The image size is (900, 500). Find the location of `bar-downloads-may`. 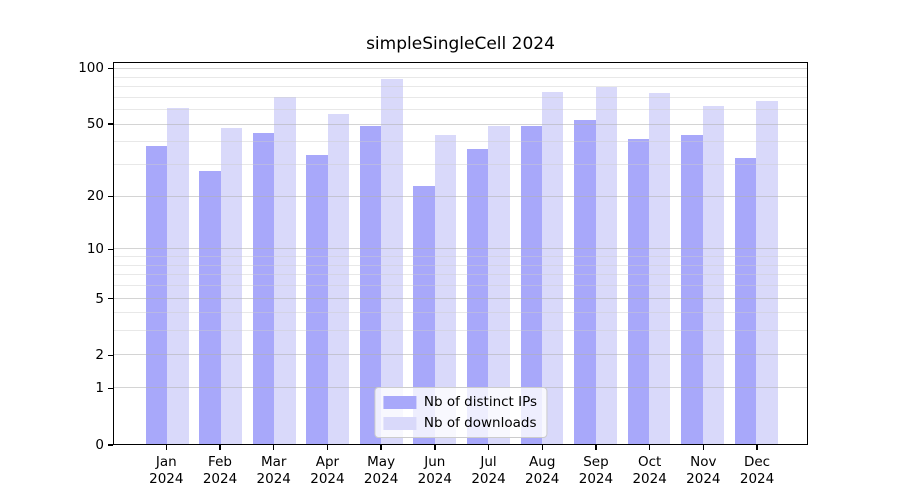

bar-downloads-may is located at coordinates (392, 261).